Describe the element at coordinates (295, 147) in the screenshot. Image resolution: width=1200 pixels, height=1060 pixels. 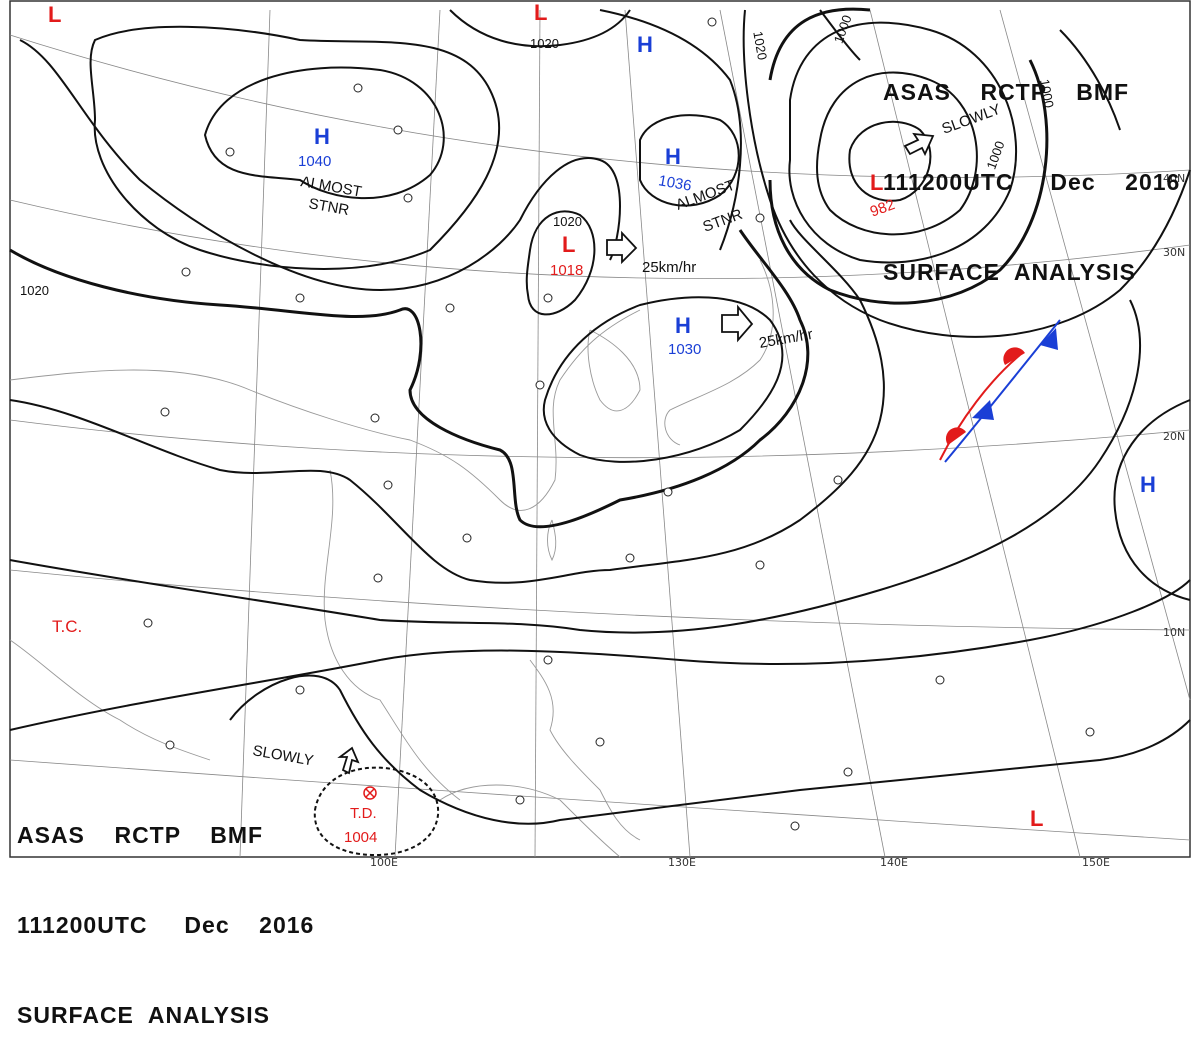
I see `isobar-1036-outer` at that location.